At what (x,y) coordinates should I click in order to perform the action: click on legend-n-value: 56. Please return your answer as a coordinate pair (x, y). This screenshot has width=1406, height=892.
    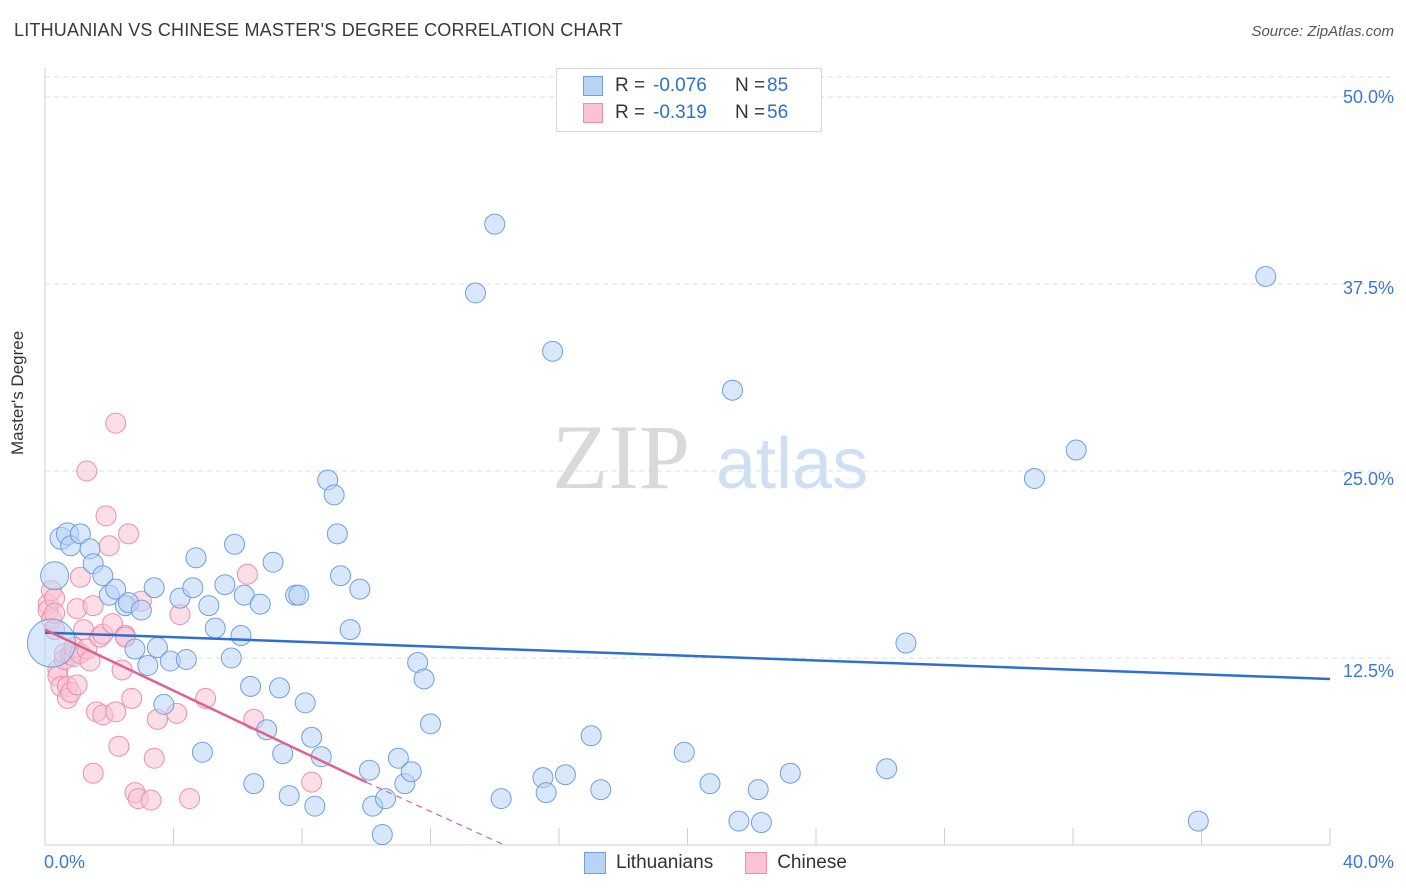
    Looking at the image, I should click on (778, 112).